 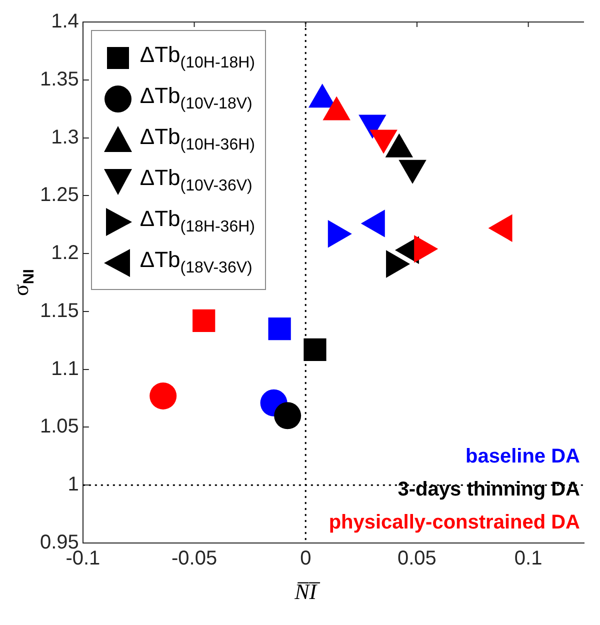 What do you see at coordinates (65, 253) in the screenshot?
I see `y-tick-label: 1.2` at bounding box center [65, 253].